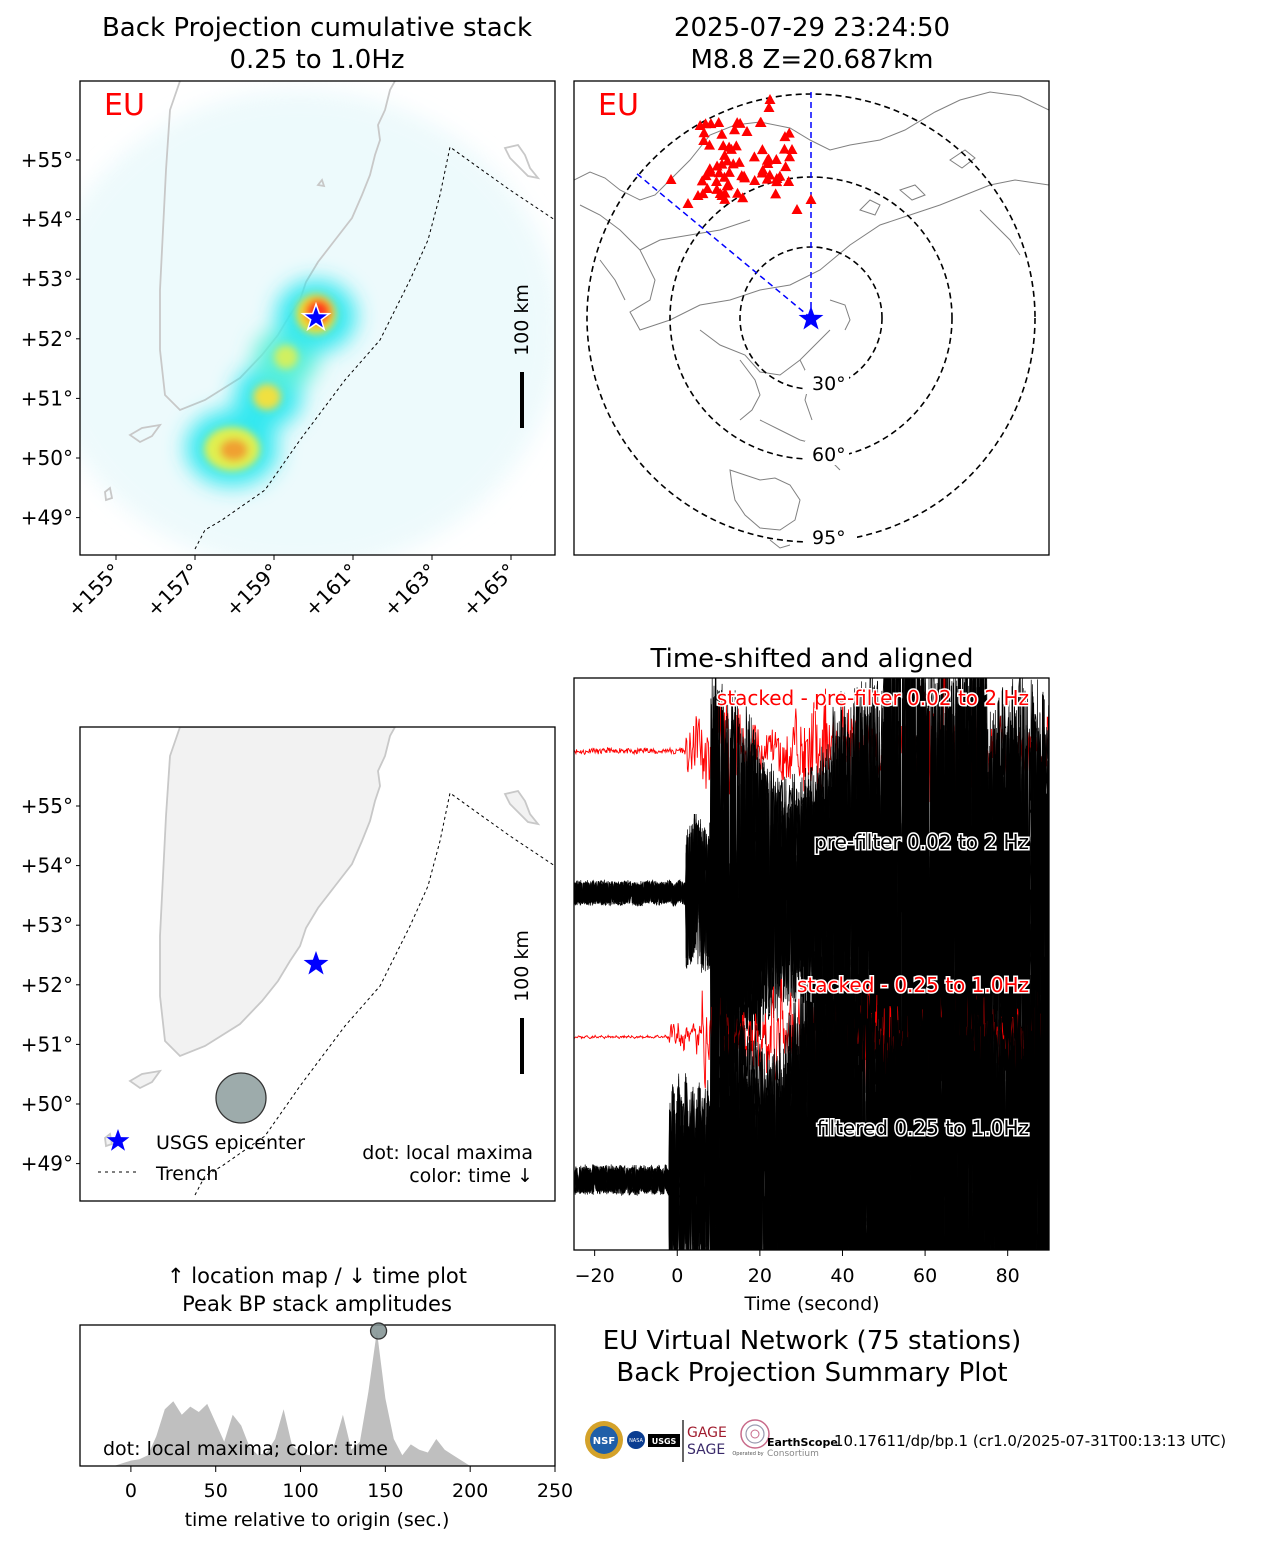 This screenshot has height=1544, width=1283. Describe the element at coordinates (94, 590) in the screenshot. I see `lon-tick-label: +155°` at that location.